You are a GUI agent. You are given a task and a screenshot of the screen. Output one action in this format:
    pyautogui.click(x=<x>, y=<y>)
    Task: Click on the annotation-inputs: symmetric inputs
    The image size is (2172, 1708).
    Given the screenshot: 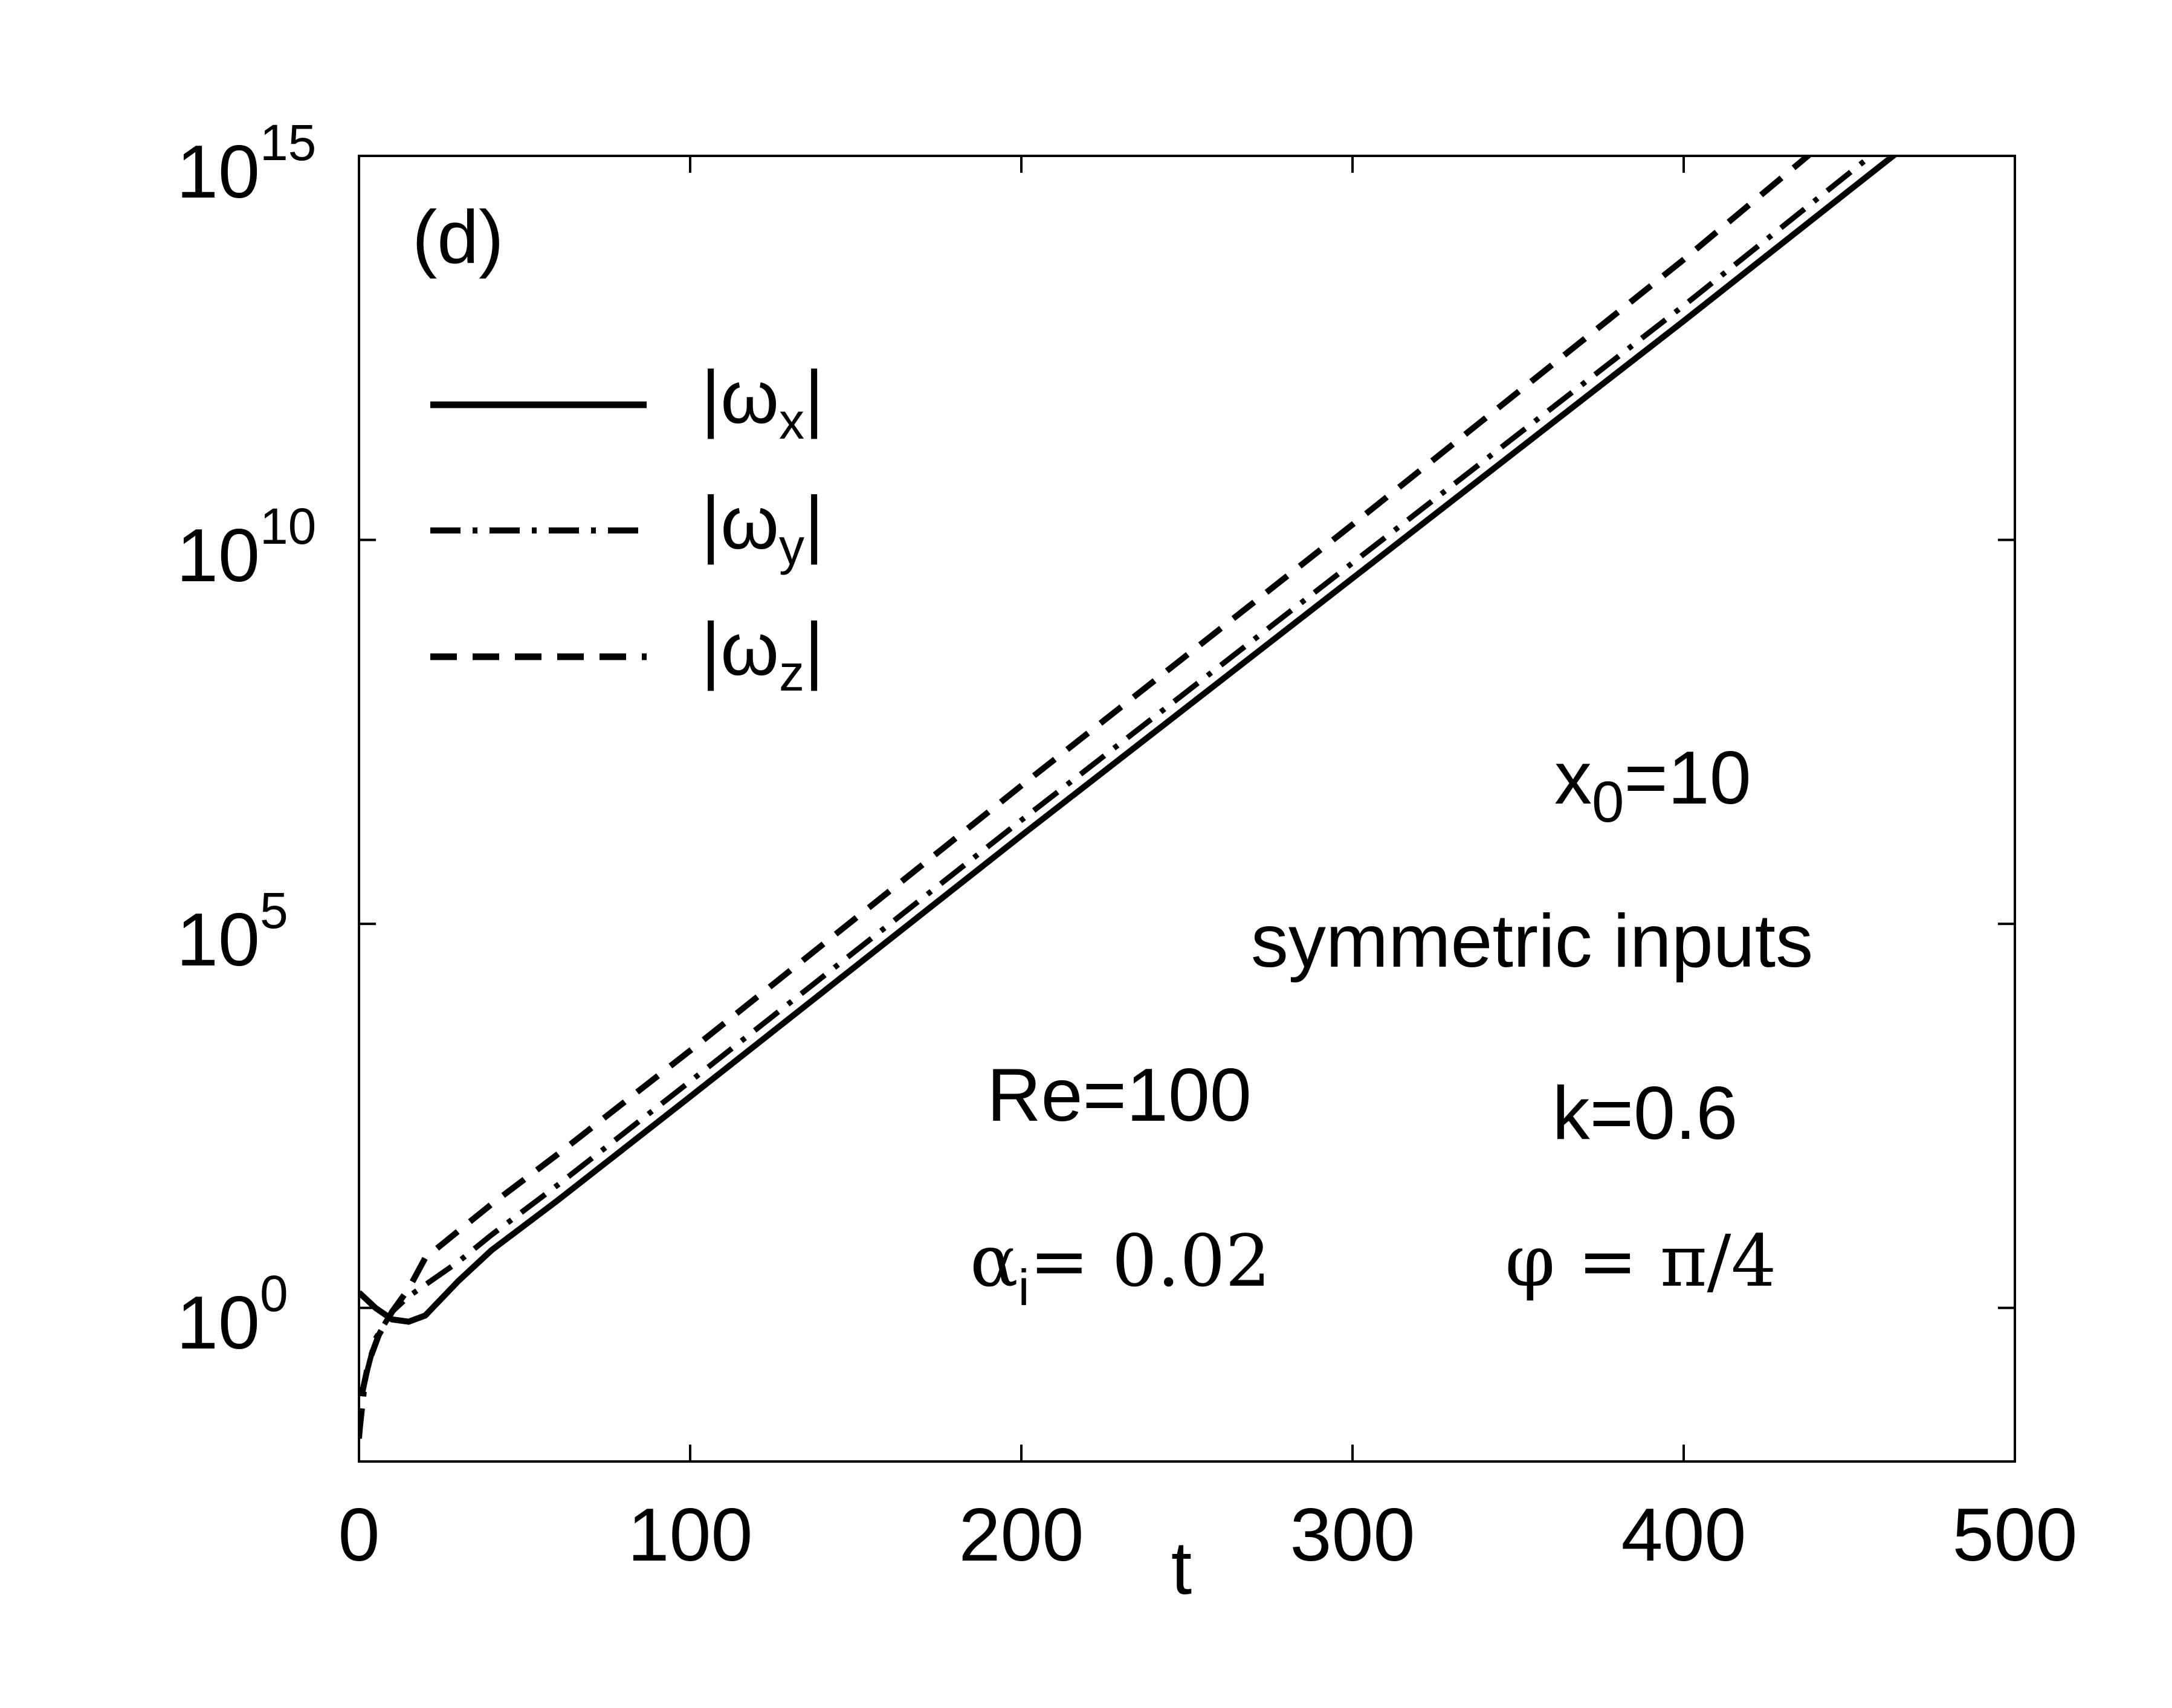 What is the action you would take?
    pyautogui.click(x=1532, y=941)
    